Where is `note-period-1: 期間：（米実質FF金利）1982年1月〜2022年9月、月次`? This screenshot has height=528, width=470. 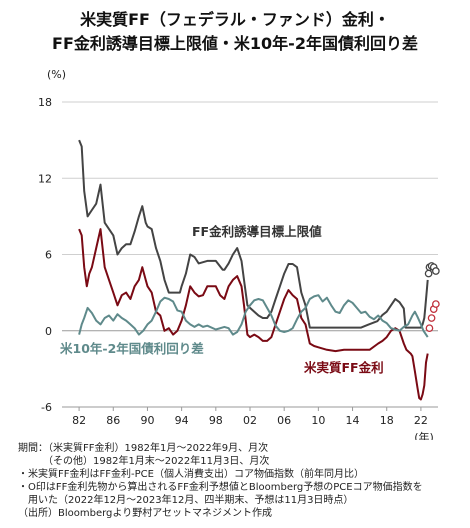
note-period-1: 期間：（米実質FF金利）1982年1月〜2022年9月、月次 is located at coordinates (143, 448).